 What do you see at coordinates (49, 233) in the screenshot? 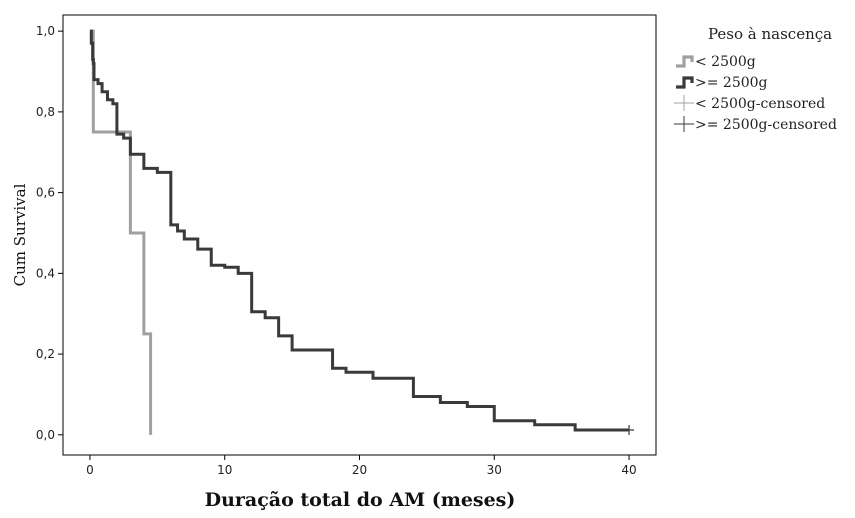
I see `y-axis-ticks: 0,0 0,2 0,4 0,6 0,8 1,0` at bounding box center [49, 233].